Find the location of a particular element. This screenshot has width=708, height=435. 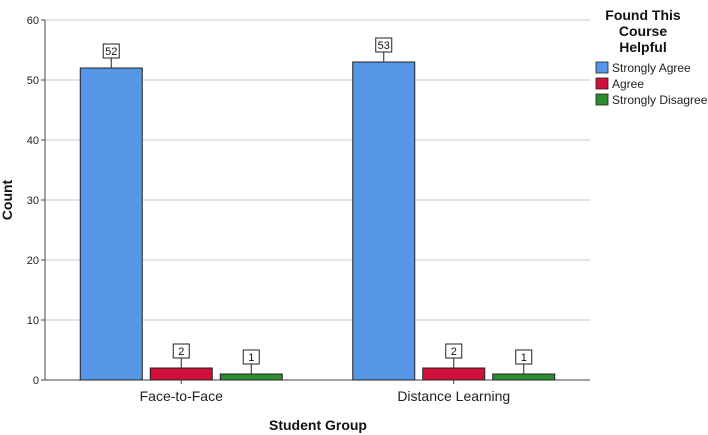

legend-title-line-3: Helpful is located at coordinates (642, 47).